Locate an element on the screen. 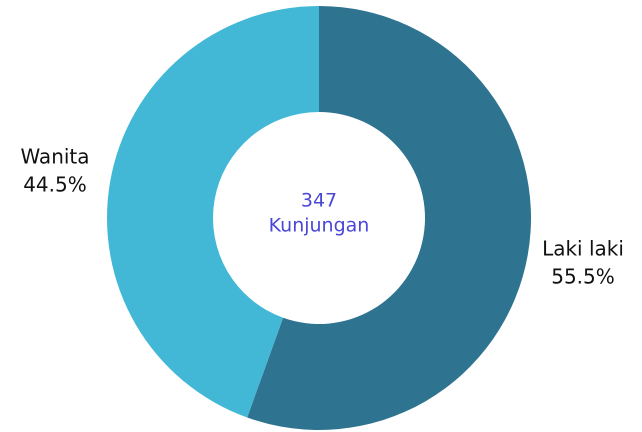  value-label: 44.5% is located at coordinates (55, 184).